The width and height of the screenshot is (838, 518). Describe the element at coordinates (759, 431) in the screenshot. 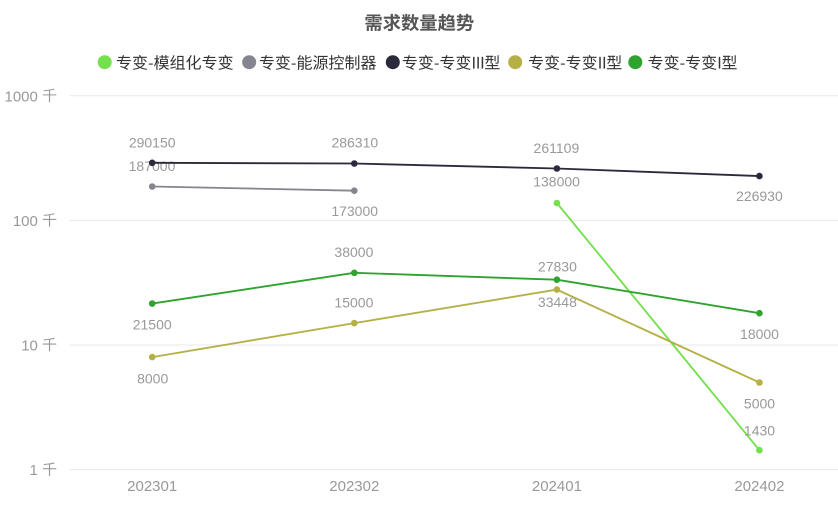

I see `svg-text: 1430` at that location.